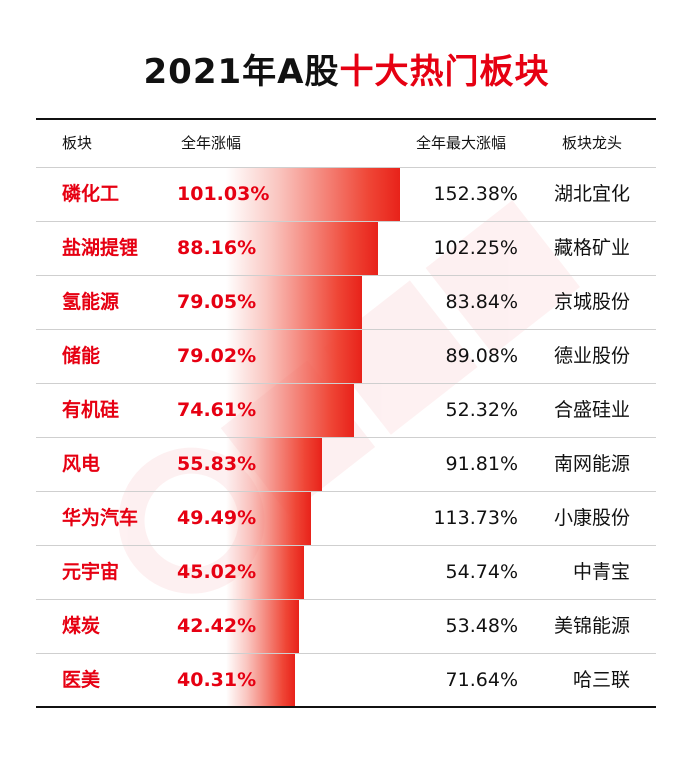  Describe the element at coordinates (601, 572) in the screenshot. I see `leader-cell: 中青宝` at that location.